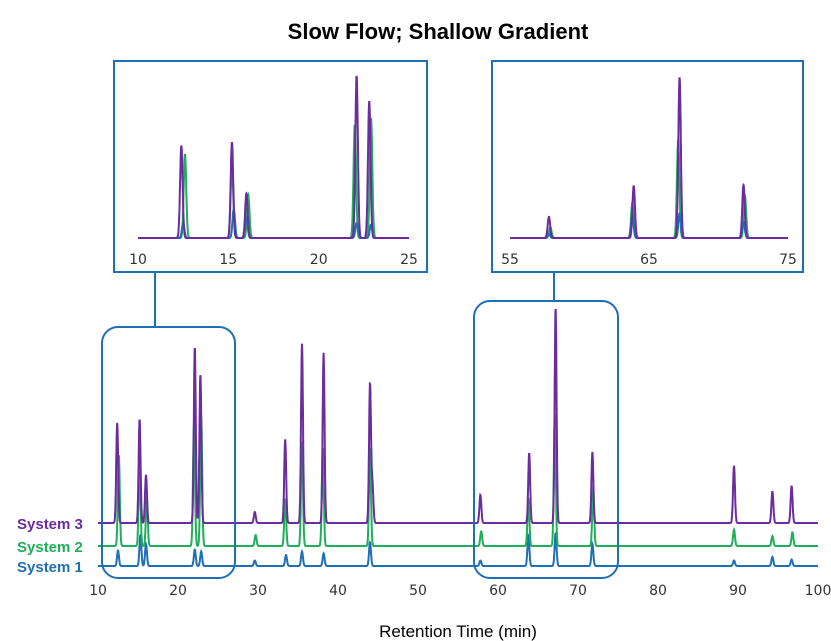  I want to click on inset-2-series-3-line, so click(649, 158).